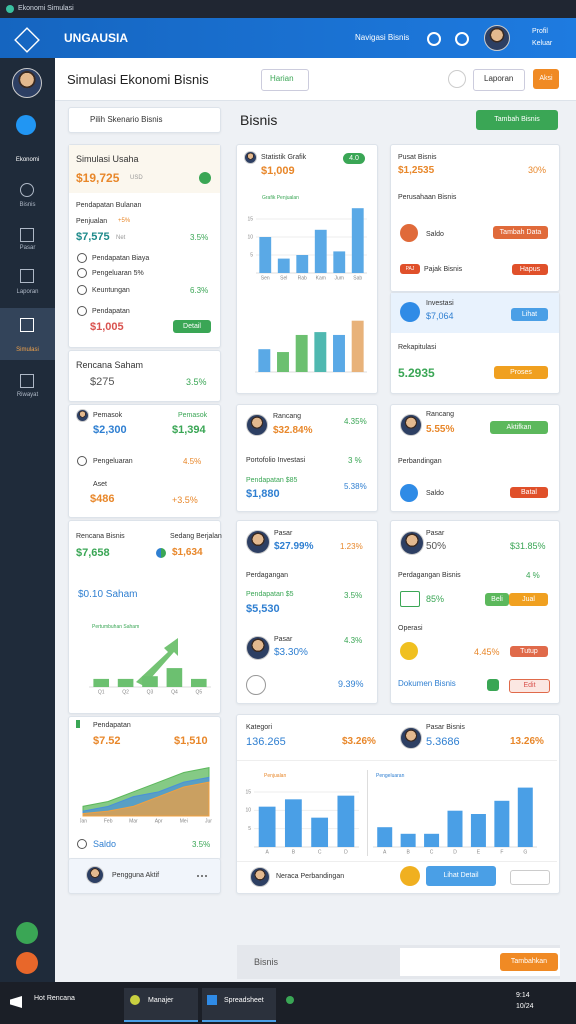 This screenshot has width=576, height=1024. I want to click on nav-item: Ekonomi, so click(27, 160).